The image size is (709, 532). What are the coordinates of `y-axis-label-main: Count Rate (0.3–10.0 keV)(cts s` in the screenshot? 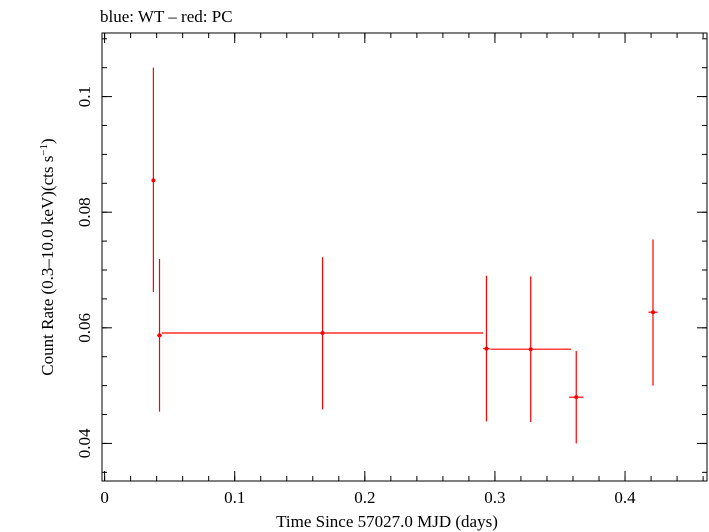 It's located at (47, 266).